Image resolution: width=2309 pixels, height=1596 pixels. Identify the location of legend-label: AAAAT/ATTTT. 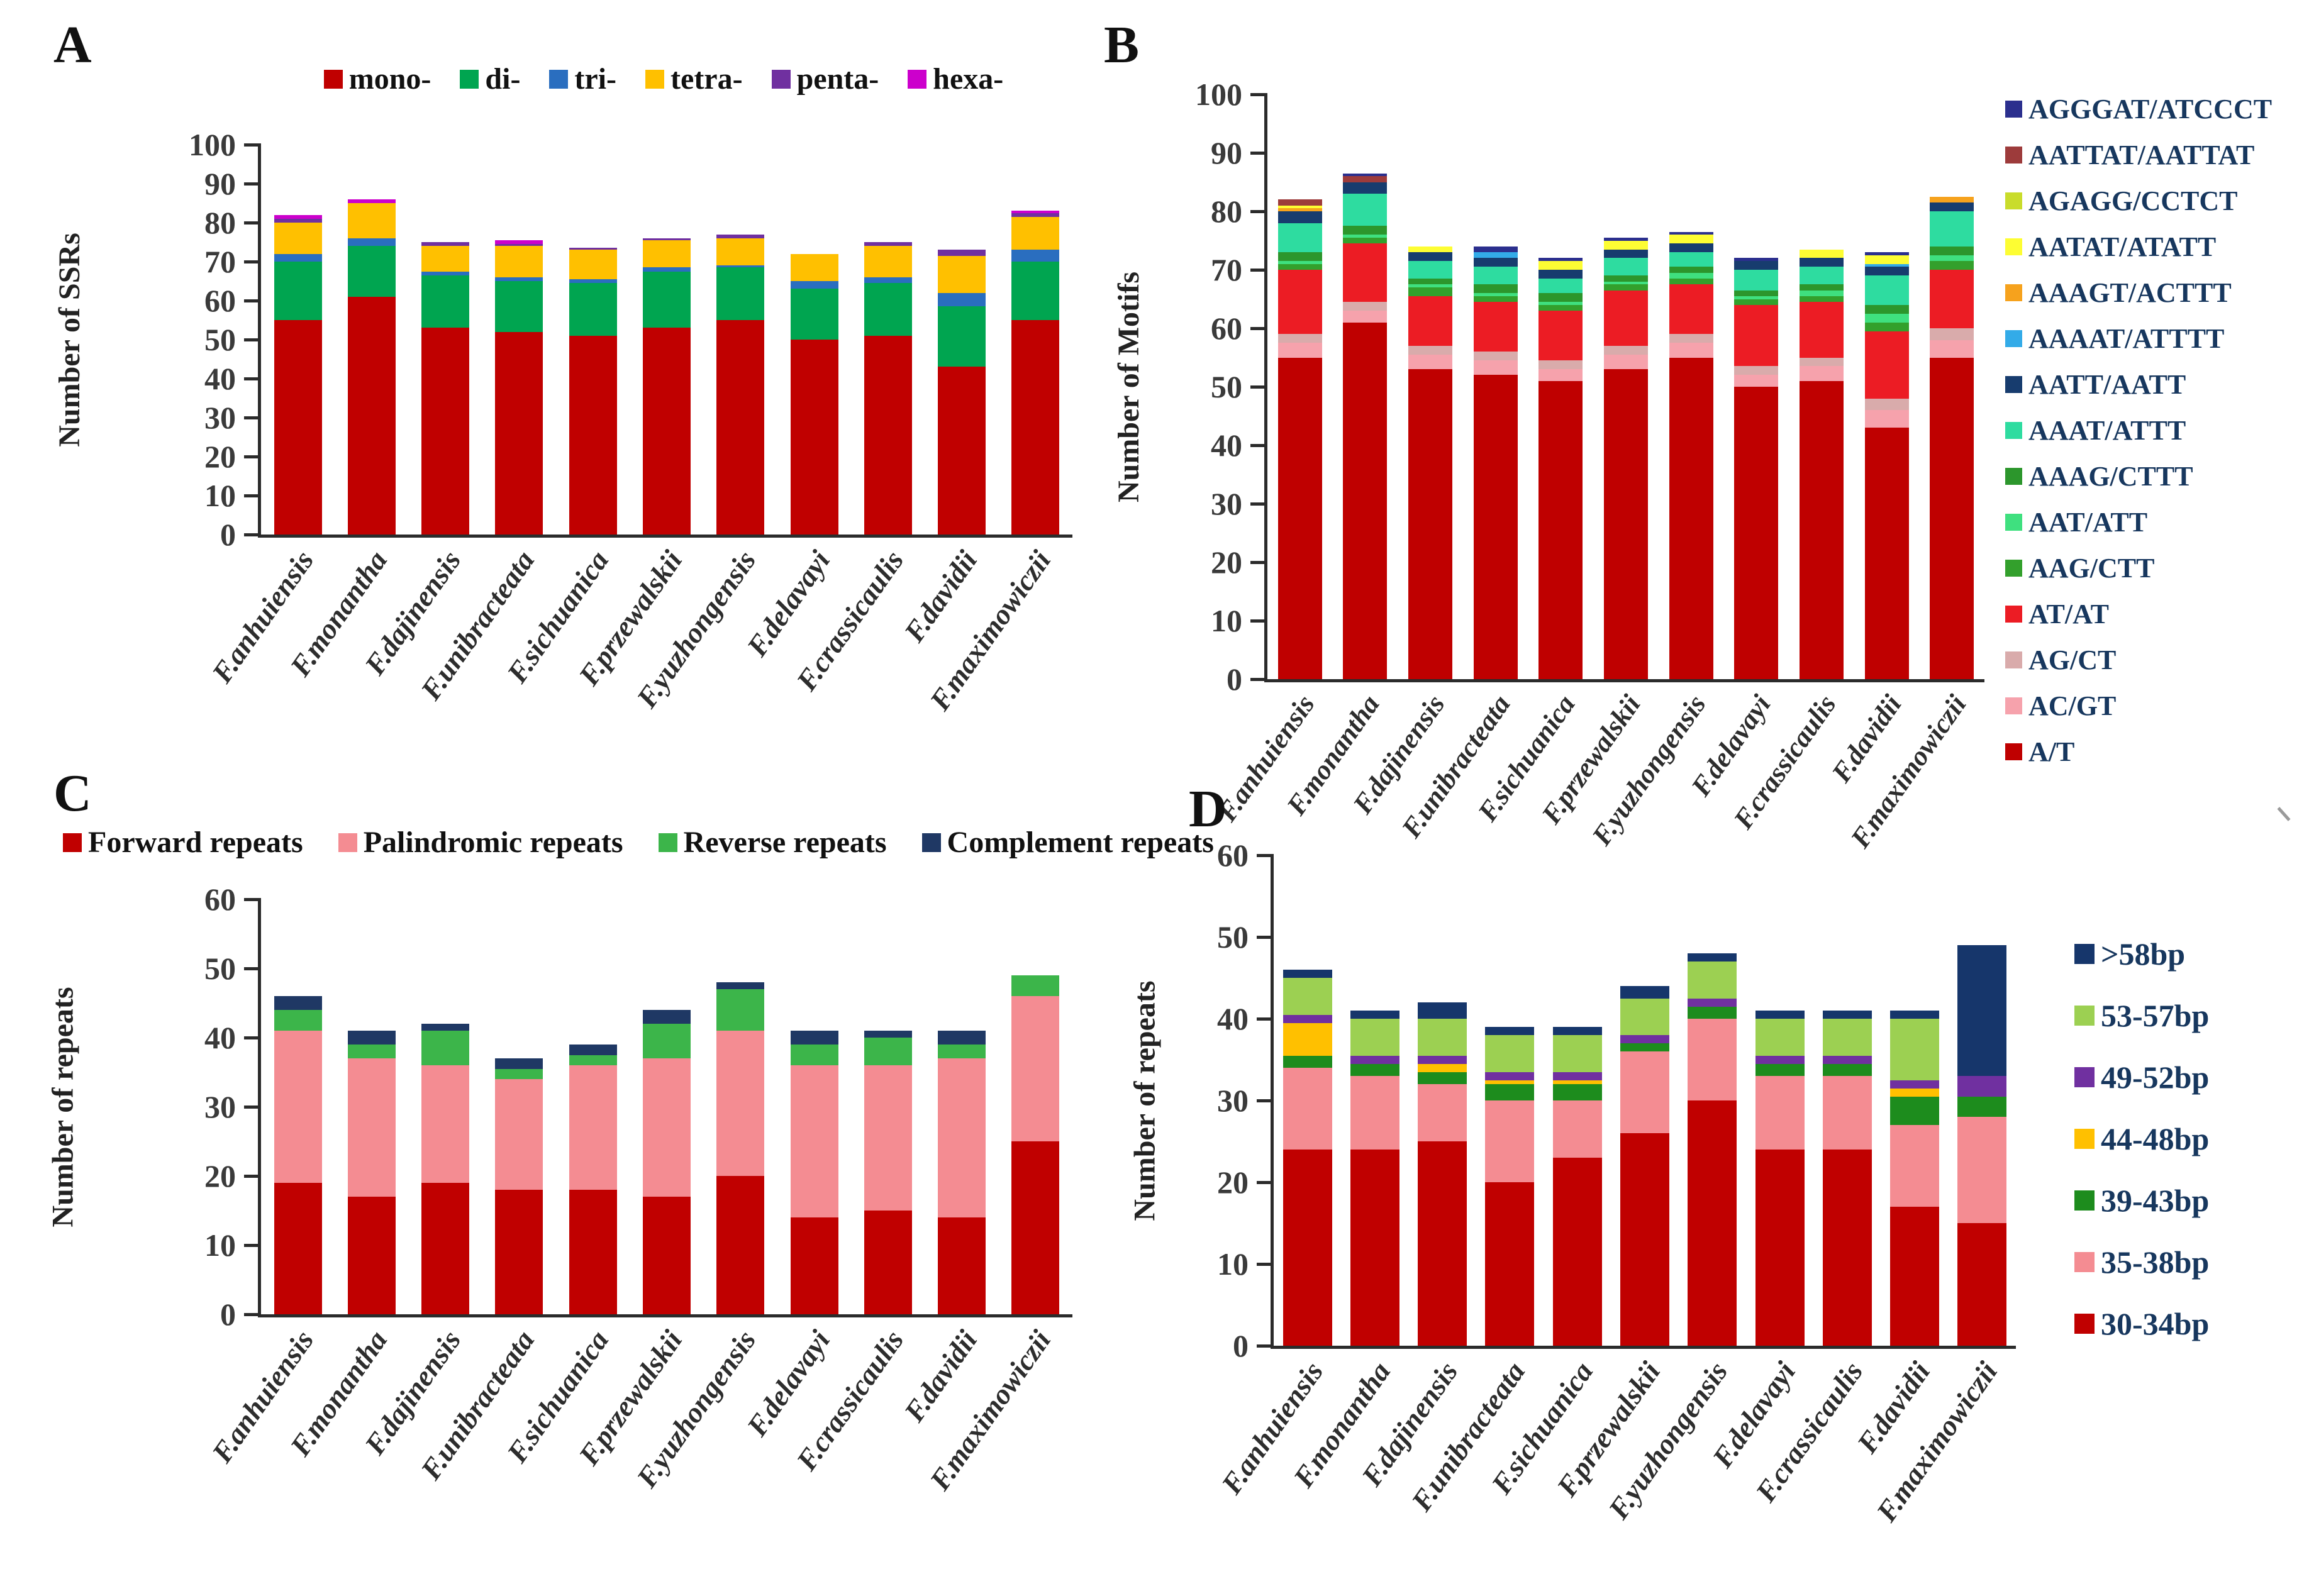
(2126, 338).